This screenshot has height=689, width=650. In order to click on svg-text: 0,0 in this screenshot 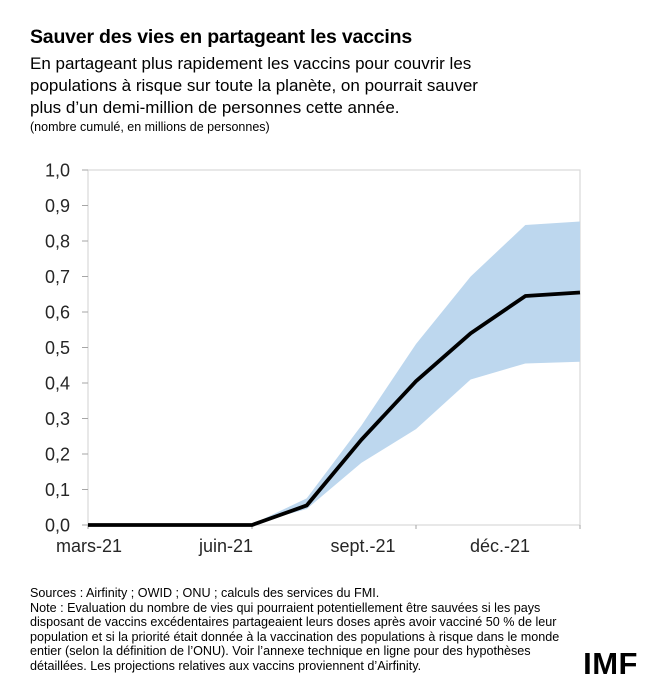, I will do `click(57, 526)`.